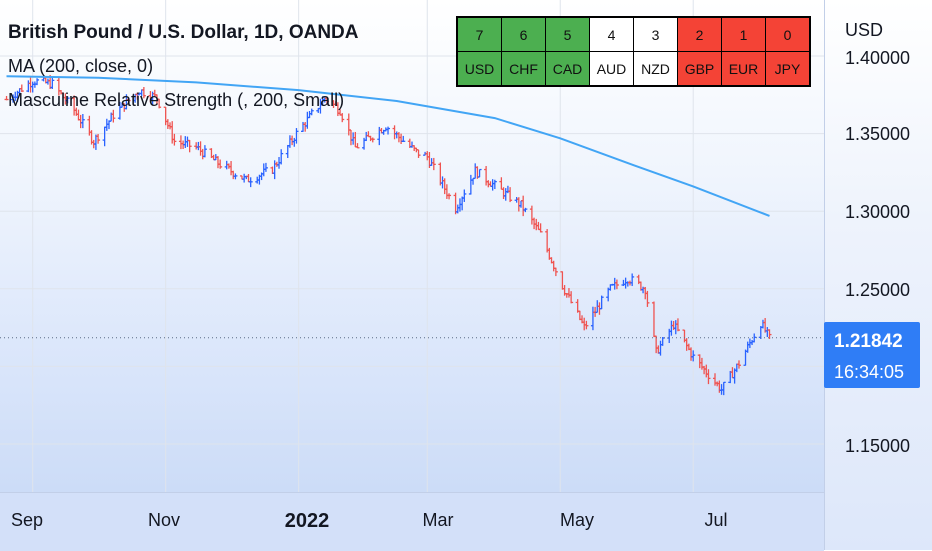  Describe the element at coordinates (164, 520) in the screenshot. I see `time-tick: Nov` at that location.